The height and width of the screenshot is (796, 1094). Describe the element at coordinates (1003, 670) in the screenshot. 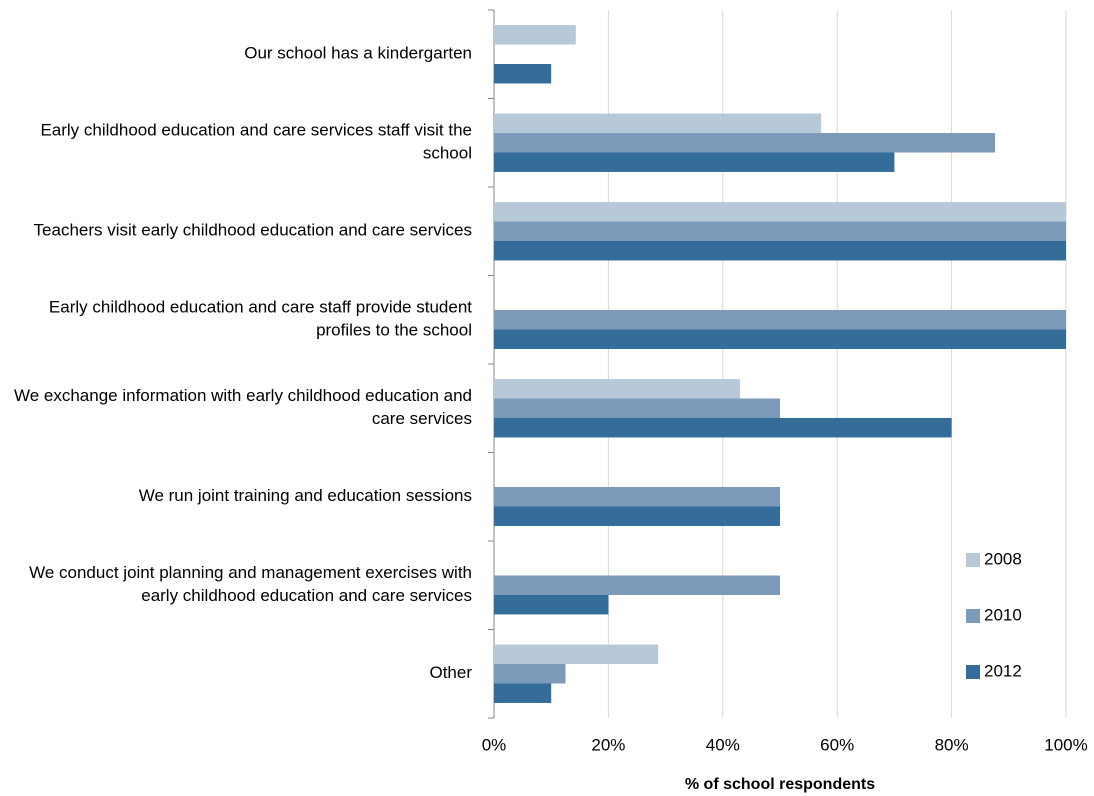

I see `legend-label: 2012` at that location.